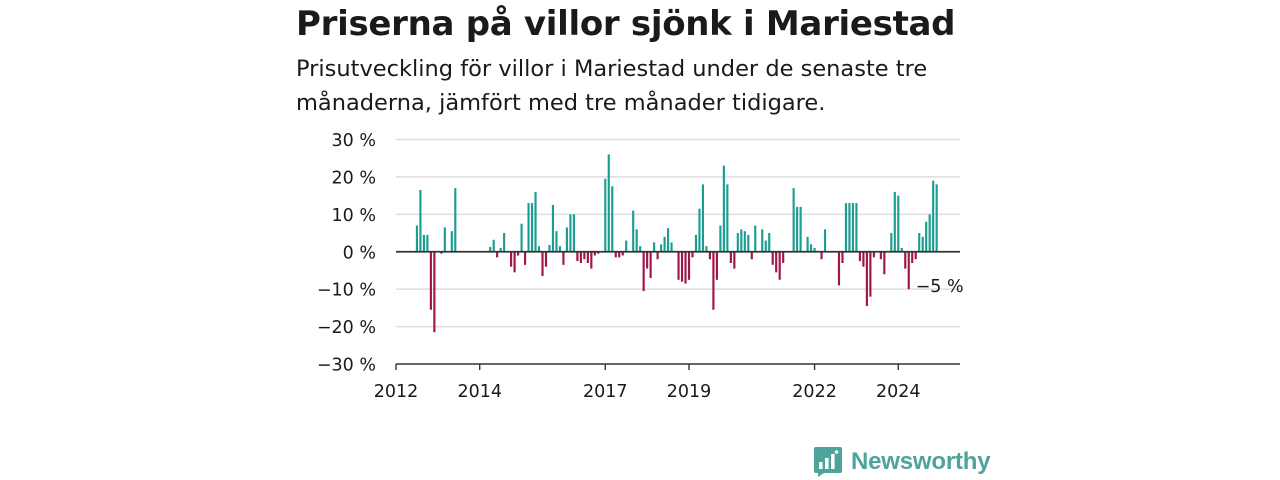  I want to click on y-tick-label: −10 %, so click(346, 291).